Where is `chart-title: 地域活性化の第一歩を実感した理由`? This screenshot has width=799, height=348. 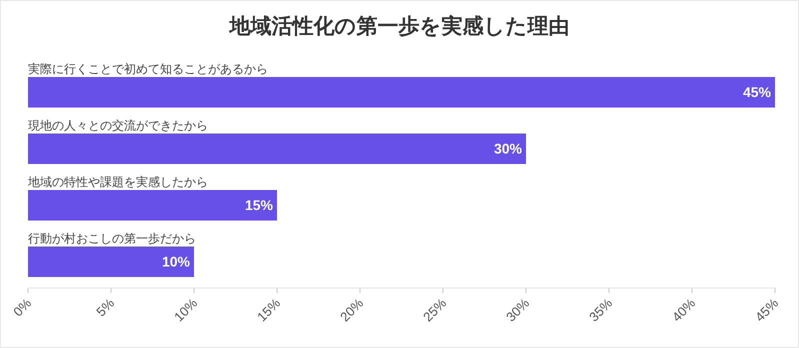 chart-title: 地域活性化の第一歩を実感した理由 is located at coordinates (399, 26).